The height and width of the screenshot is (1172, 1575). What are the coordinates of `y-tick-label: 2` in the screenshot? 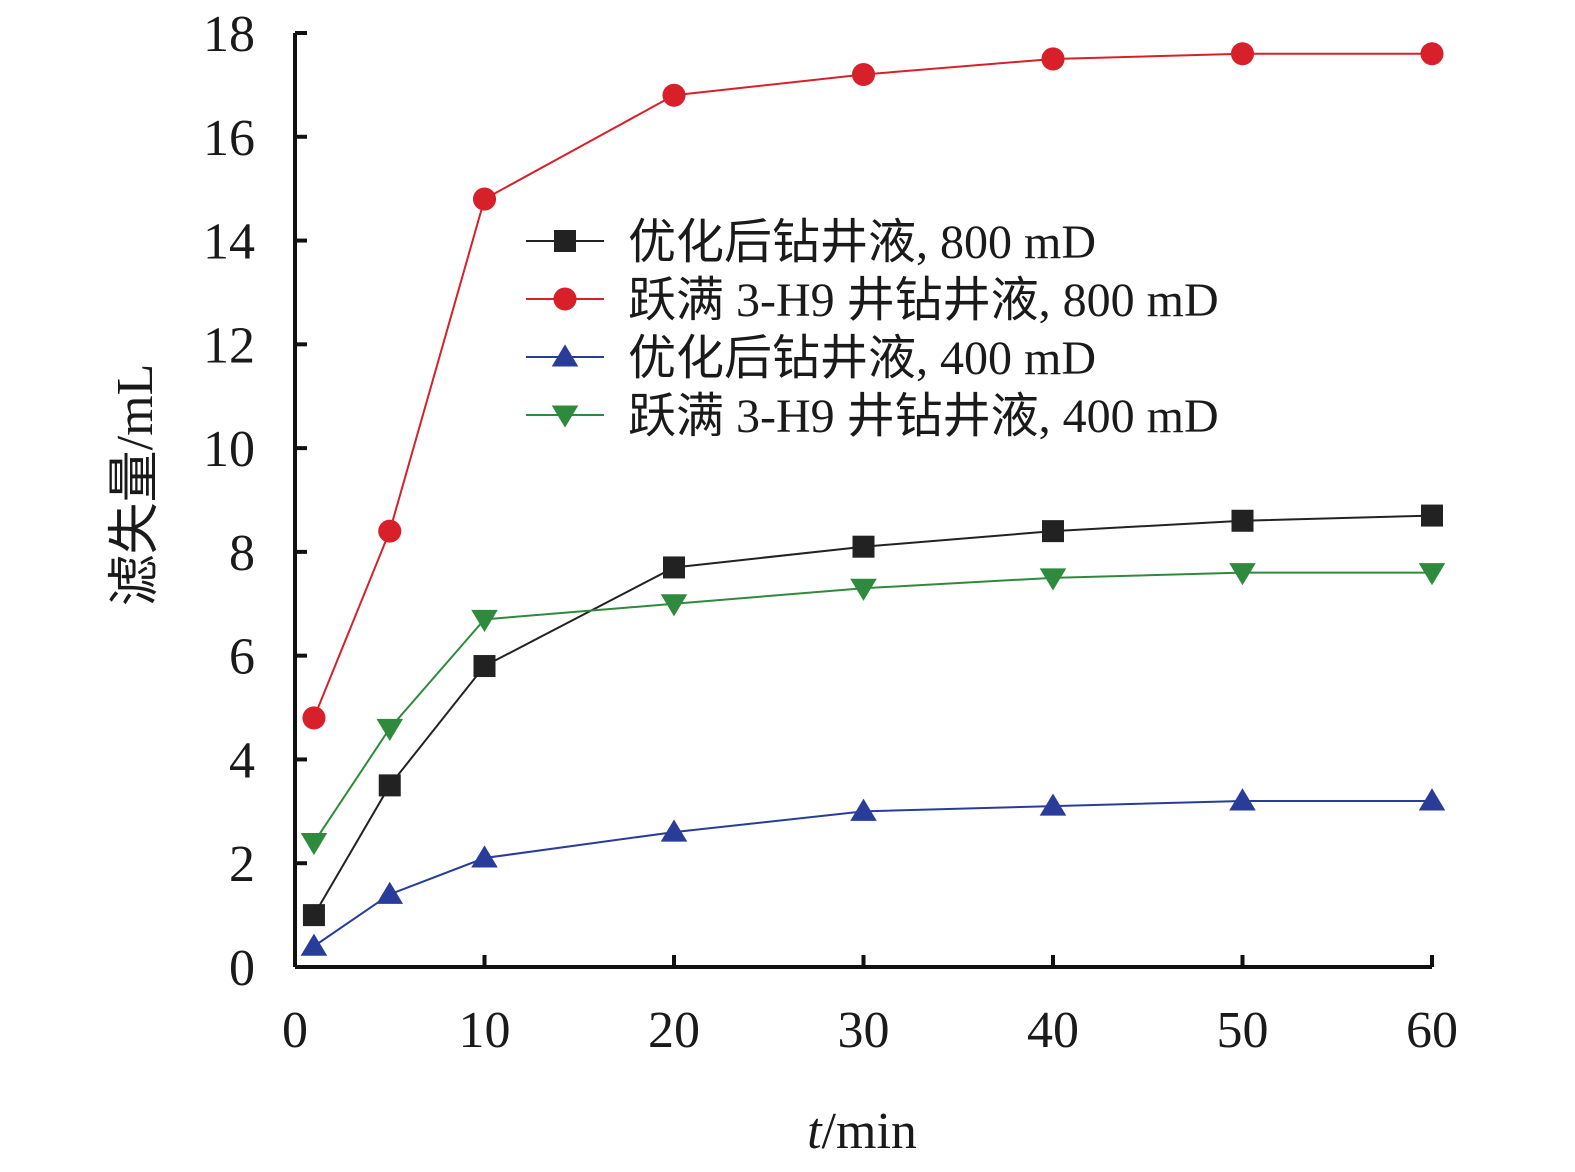 It's located at (242, 864).